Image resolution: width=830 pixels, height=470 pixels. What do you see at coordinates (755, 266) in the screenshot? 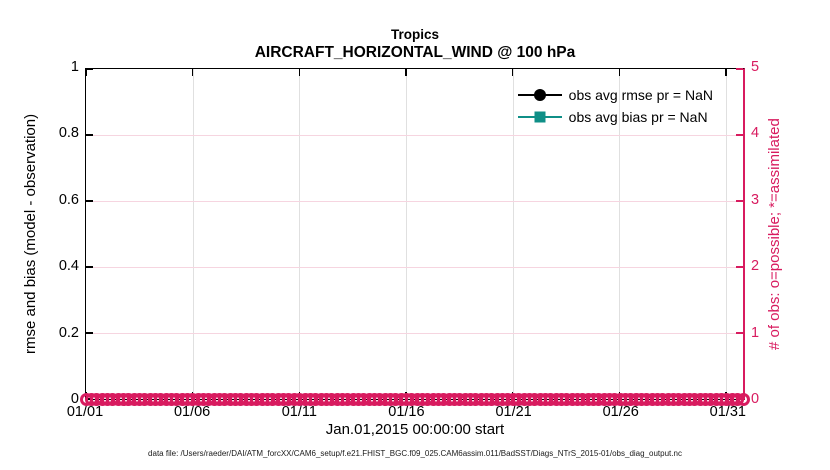
I see `y-tick-label-right: 2` at bounding box center [755, 266].